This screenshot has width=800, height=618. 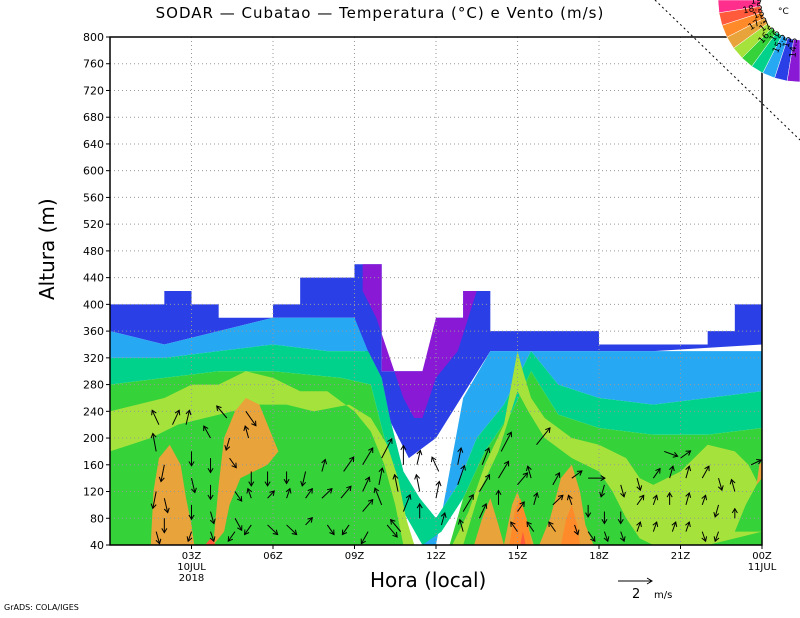 I want to click on legend-level-label: 18.5, so click(x=753, y=9).